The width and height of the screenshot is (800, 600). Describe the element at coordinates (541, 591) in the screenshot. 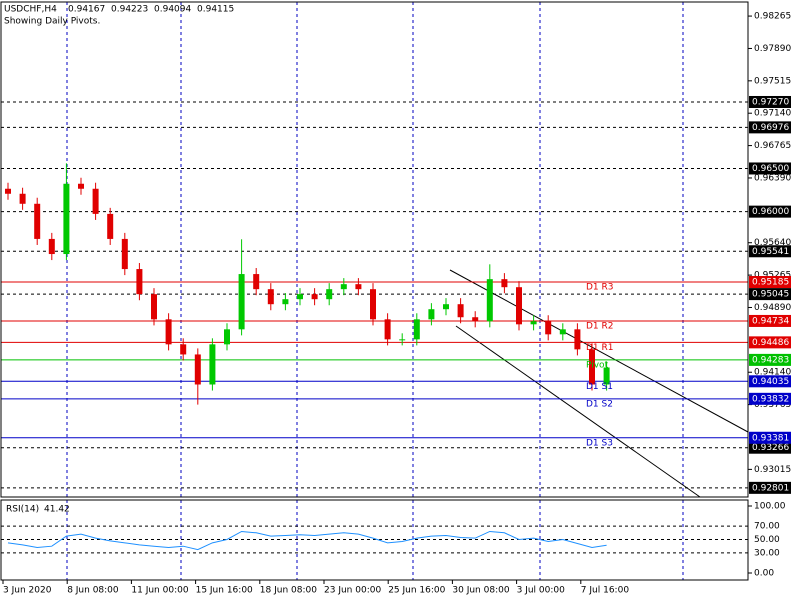

I see `x-tick-label: 3 Jul 00:00` at that location.